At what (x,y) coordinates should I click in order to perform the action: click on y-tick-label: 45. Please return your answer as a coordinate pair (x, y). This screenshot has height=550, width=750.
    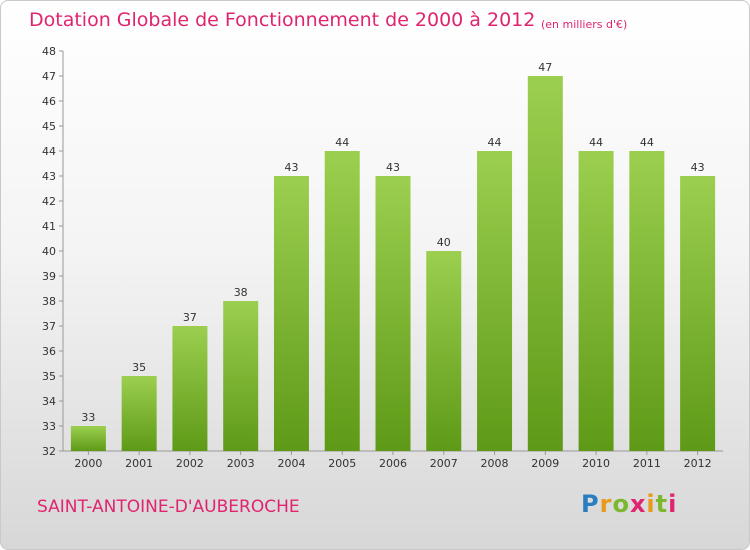
    Looking at the image, I should click on (49, 126).